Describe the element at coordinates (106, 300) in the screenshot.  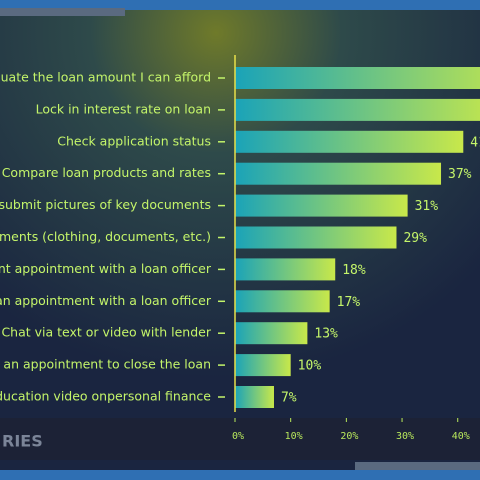
I see `category-label: an appointment with a loan officer` at that location.